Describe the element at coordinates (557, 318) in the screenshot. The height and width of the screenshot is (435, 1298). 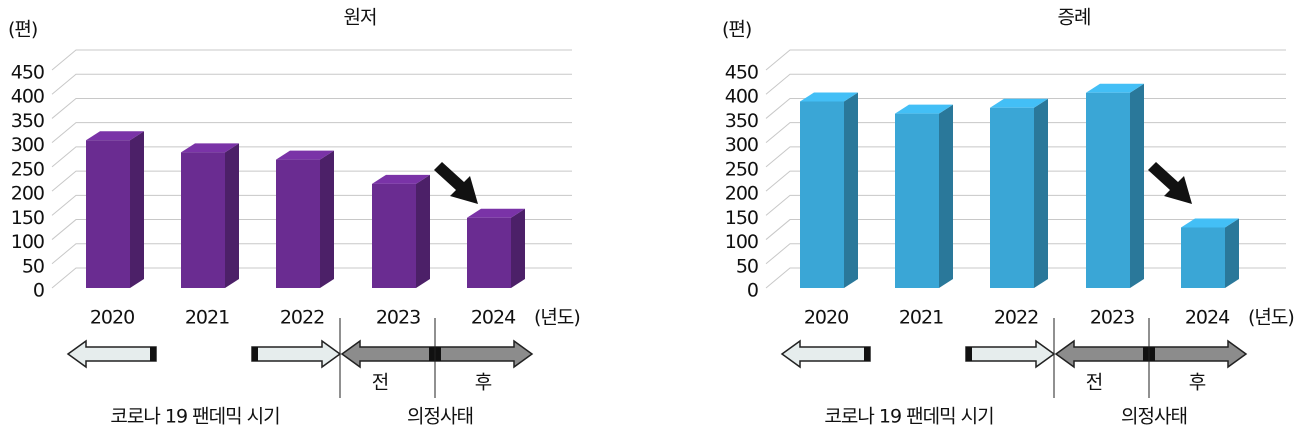
I see `x-axis-unit: (년도)` at that location.